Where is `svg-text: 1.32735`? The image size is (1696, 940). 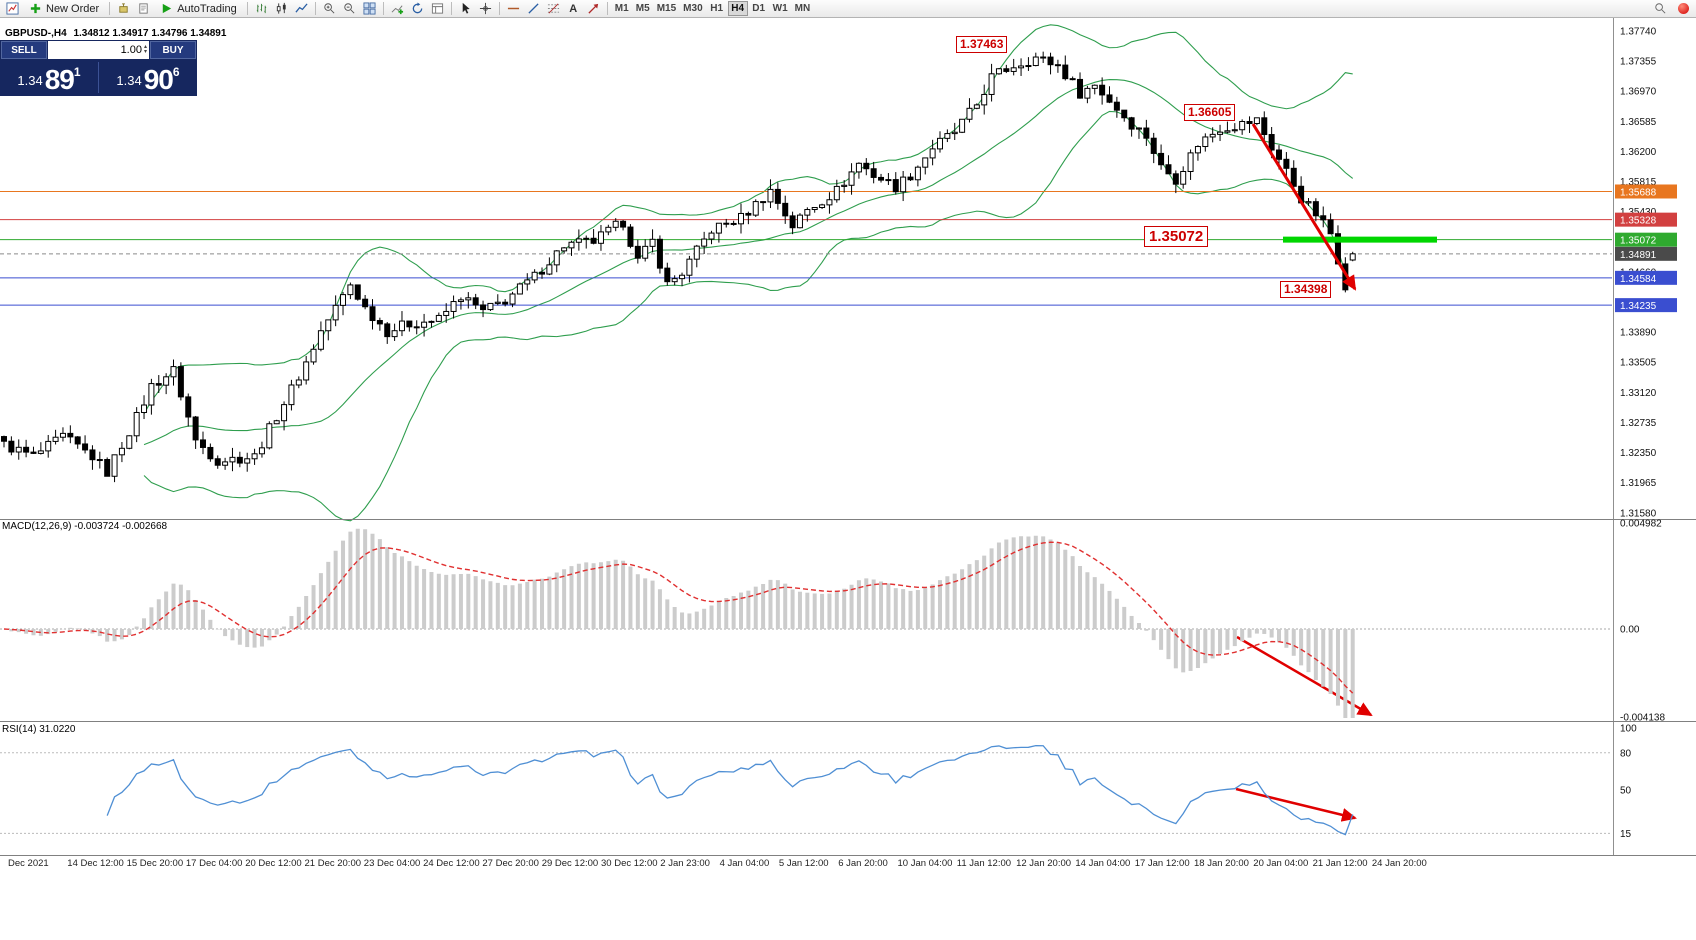 svg-text: 1.32735 is located at coordinates (1638, 423).